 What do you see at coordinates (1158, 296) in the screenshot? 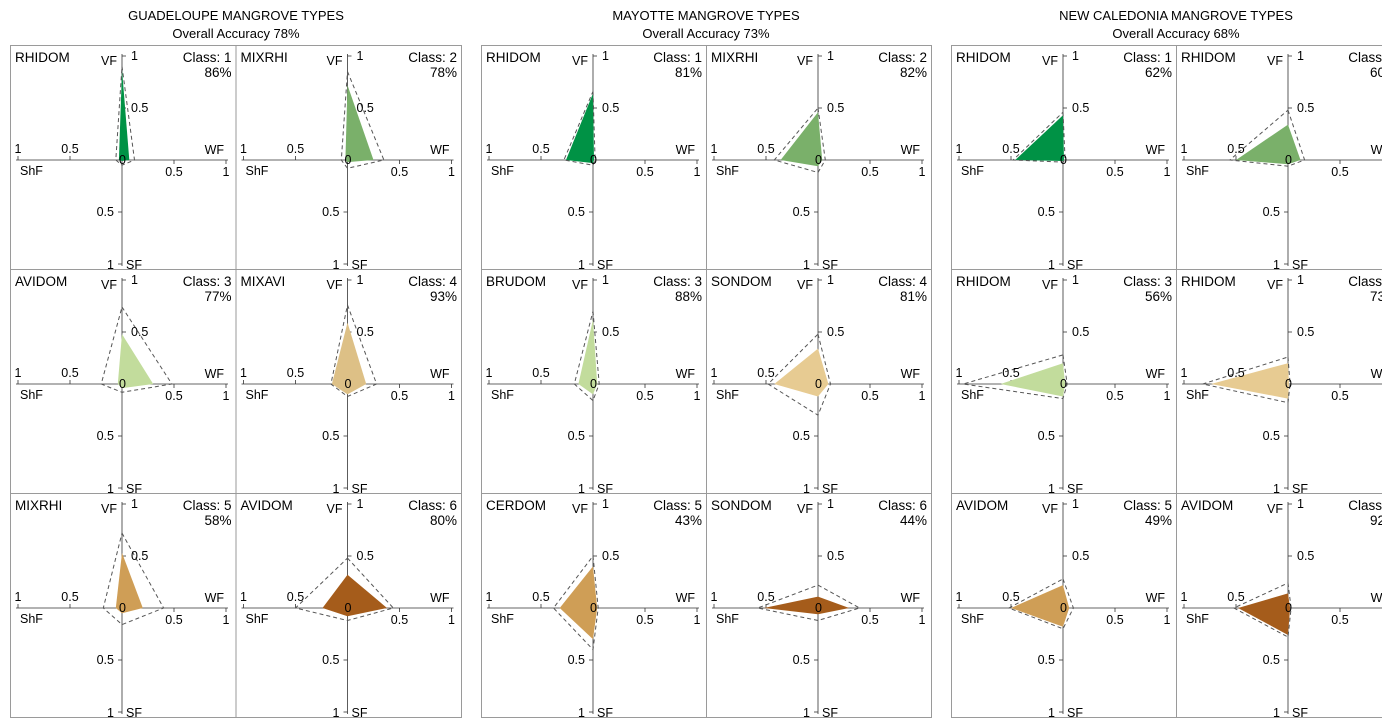
I see `panel-accuracy: 56%` at bounding box center [1158, 296].